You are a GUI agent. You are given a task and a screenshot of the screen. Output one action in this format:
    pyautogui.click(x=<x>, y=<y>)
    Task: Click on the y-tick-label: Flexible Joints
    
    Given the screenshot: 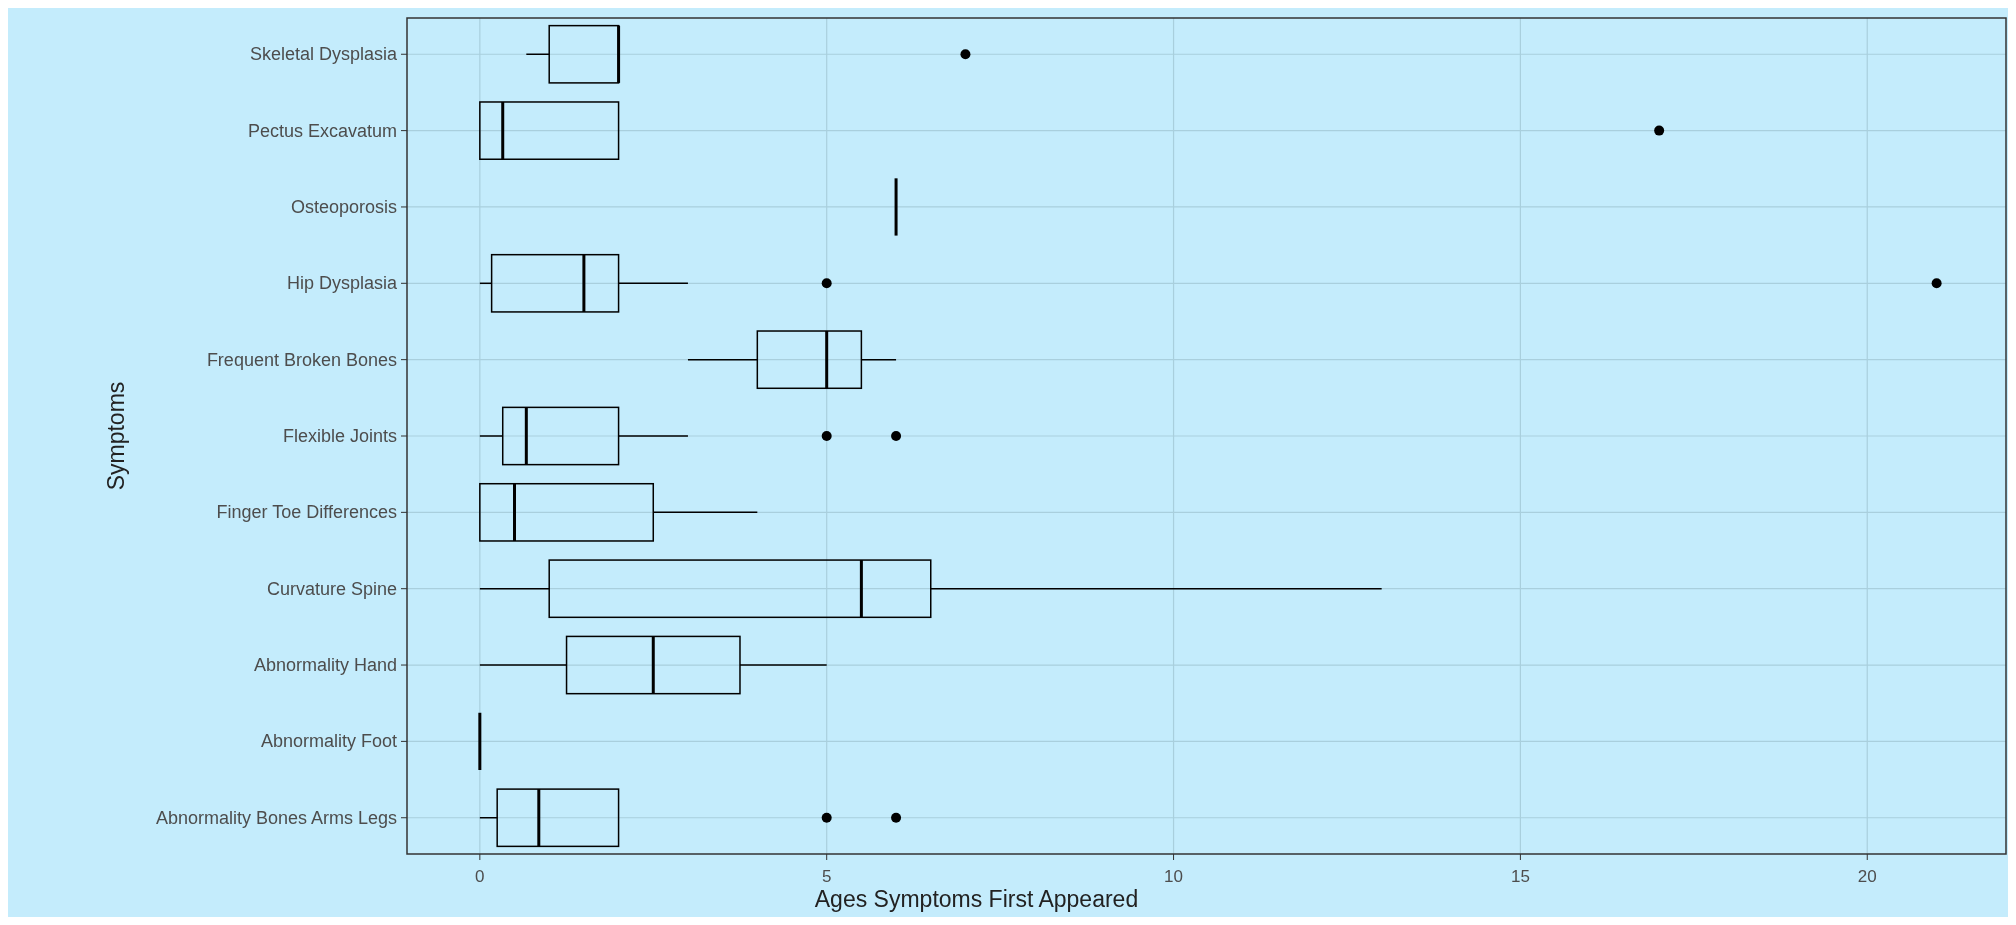 What is the action you would take?
    pyautogui.click(x=339, y=436)
    